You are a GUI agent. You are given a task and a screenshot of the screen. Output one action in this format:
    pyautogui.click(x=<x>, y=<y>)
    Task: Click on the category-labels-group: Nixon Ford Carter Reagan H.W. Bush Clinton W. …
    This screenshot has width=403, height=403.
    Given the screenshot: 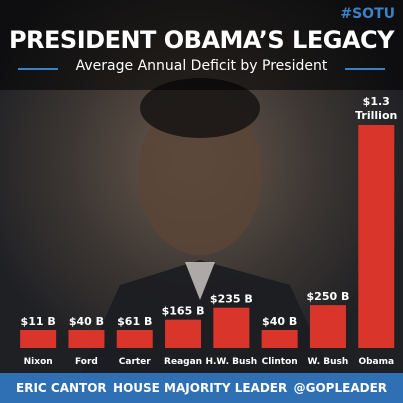 What is the action you would take?
    pyautogui.click(x=209, y=362)
    